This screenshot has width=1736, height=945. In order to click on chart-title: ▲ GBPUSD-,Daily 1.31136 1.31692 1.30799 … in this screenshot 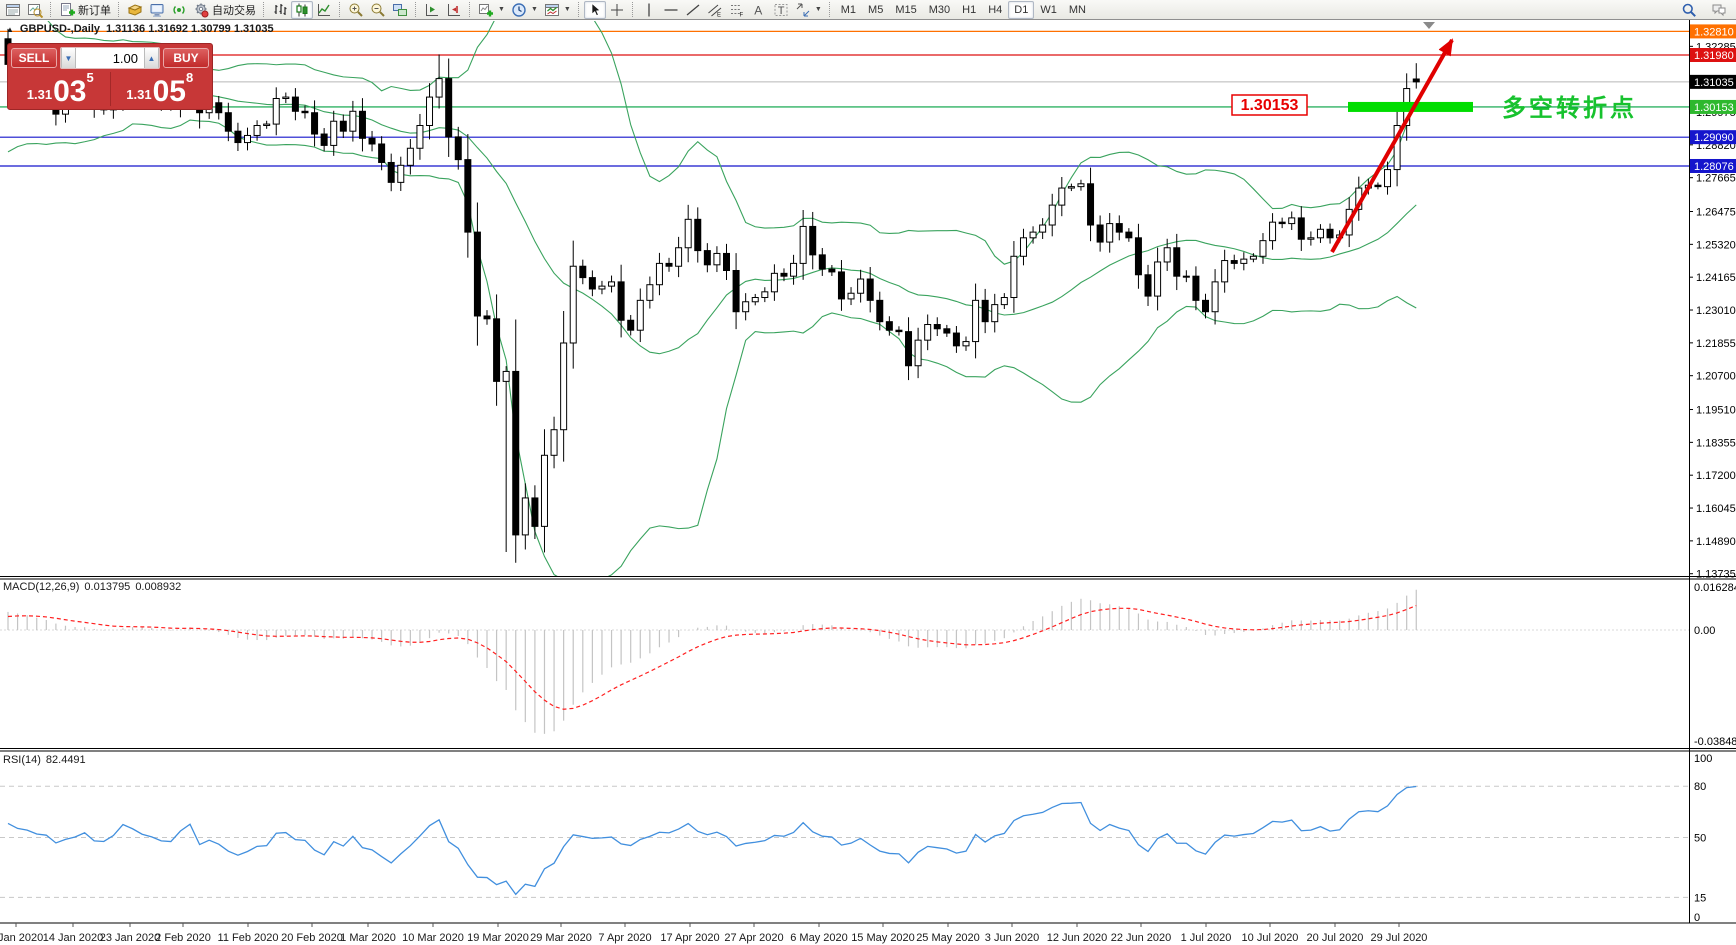, I will do `click(140, 29)`.